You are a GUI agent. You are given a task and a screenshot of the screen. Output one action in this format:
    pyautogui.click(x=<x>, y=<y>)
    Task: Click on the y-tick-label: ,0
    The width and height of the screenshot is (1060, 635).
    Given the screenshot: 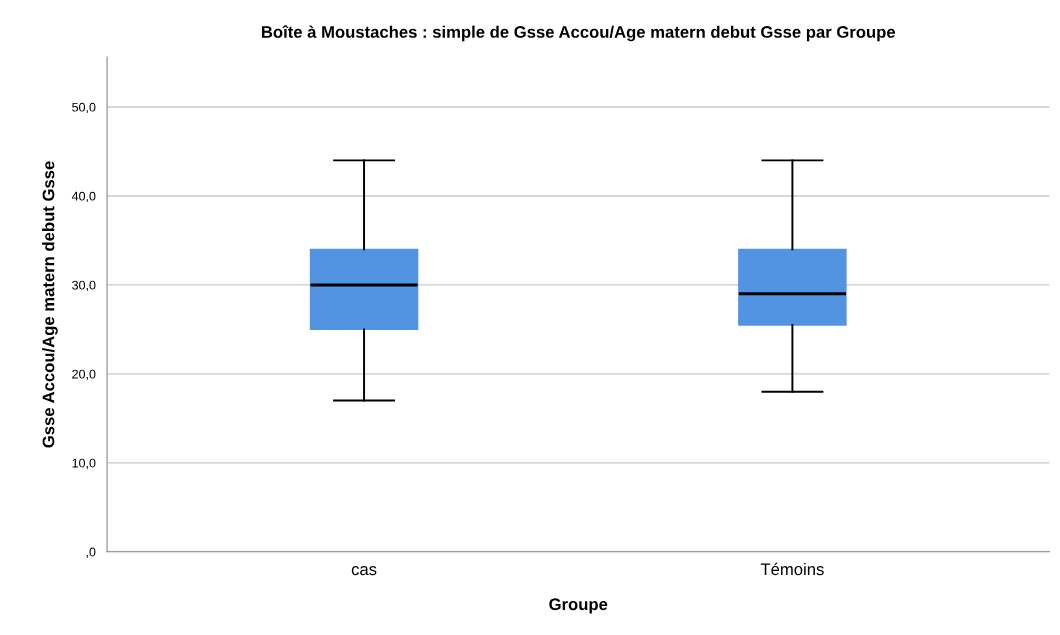 What is the action you would take?
    pyautogui.click(x=91, y=552)
    